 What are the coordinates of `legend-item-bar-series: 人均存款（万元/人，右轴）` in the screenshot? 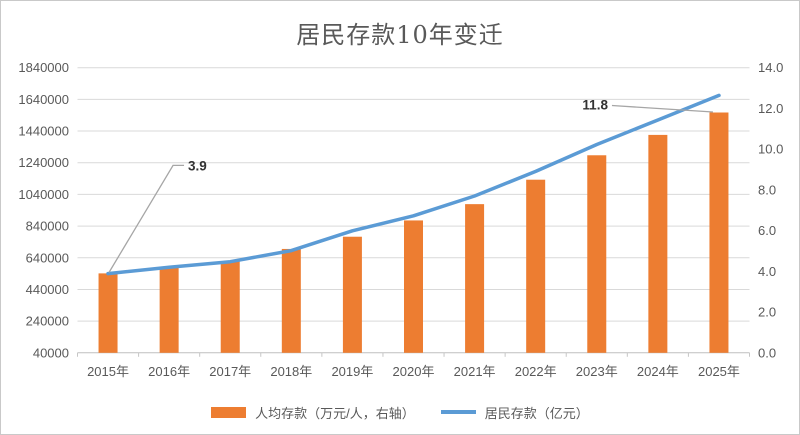 It's located at (313, 412).